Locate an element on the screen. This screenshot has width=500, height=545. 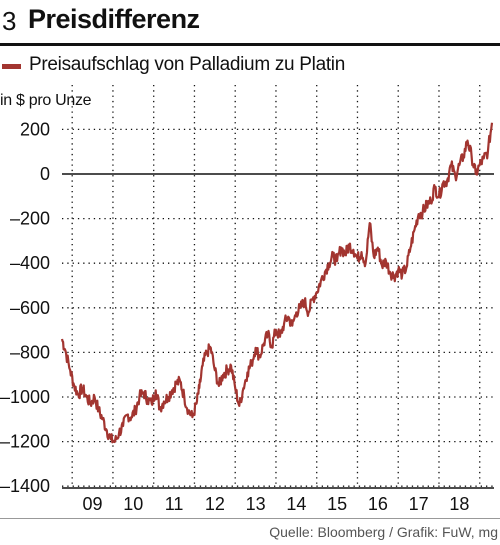
x-tick-label: 12 is located at coordinates (215, 504).